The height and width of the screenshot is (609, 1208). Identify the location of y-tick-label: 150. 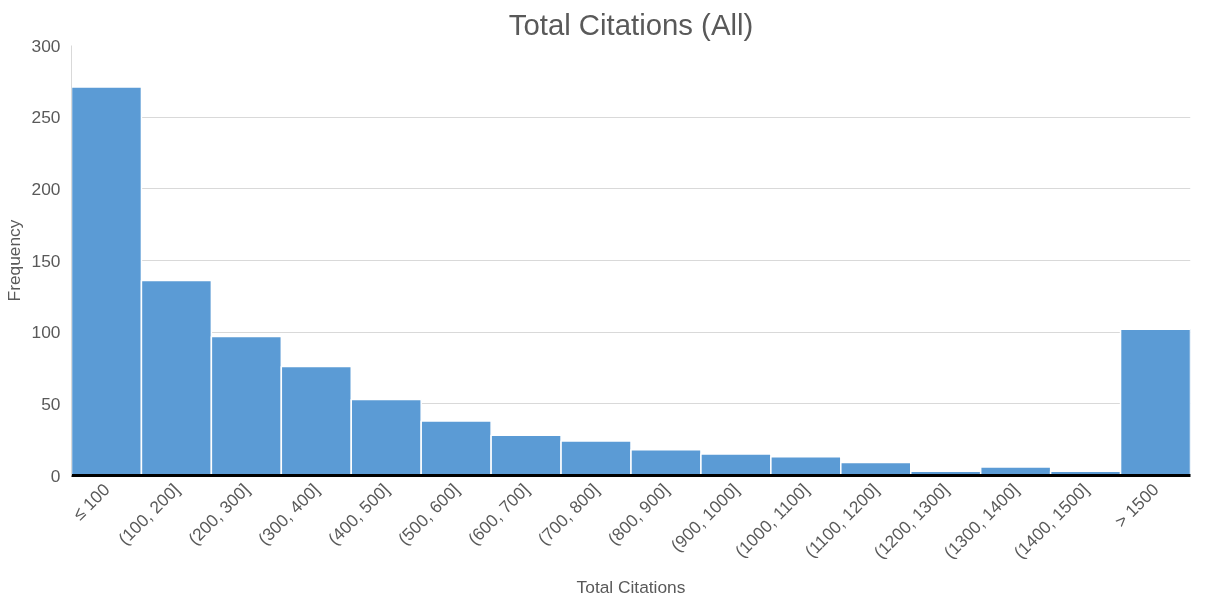
(46, 260).